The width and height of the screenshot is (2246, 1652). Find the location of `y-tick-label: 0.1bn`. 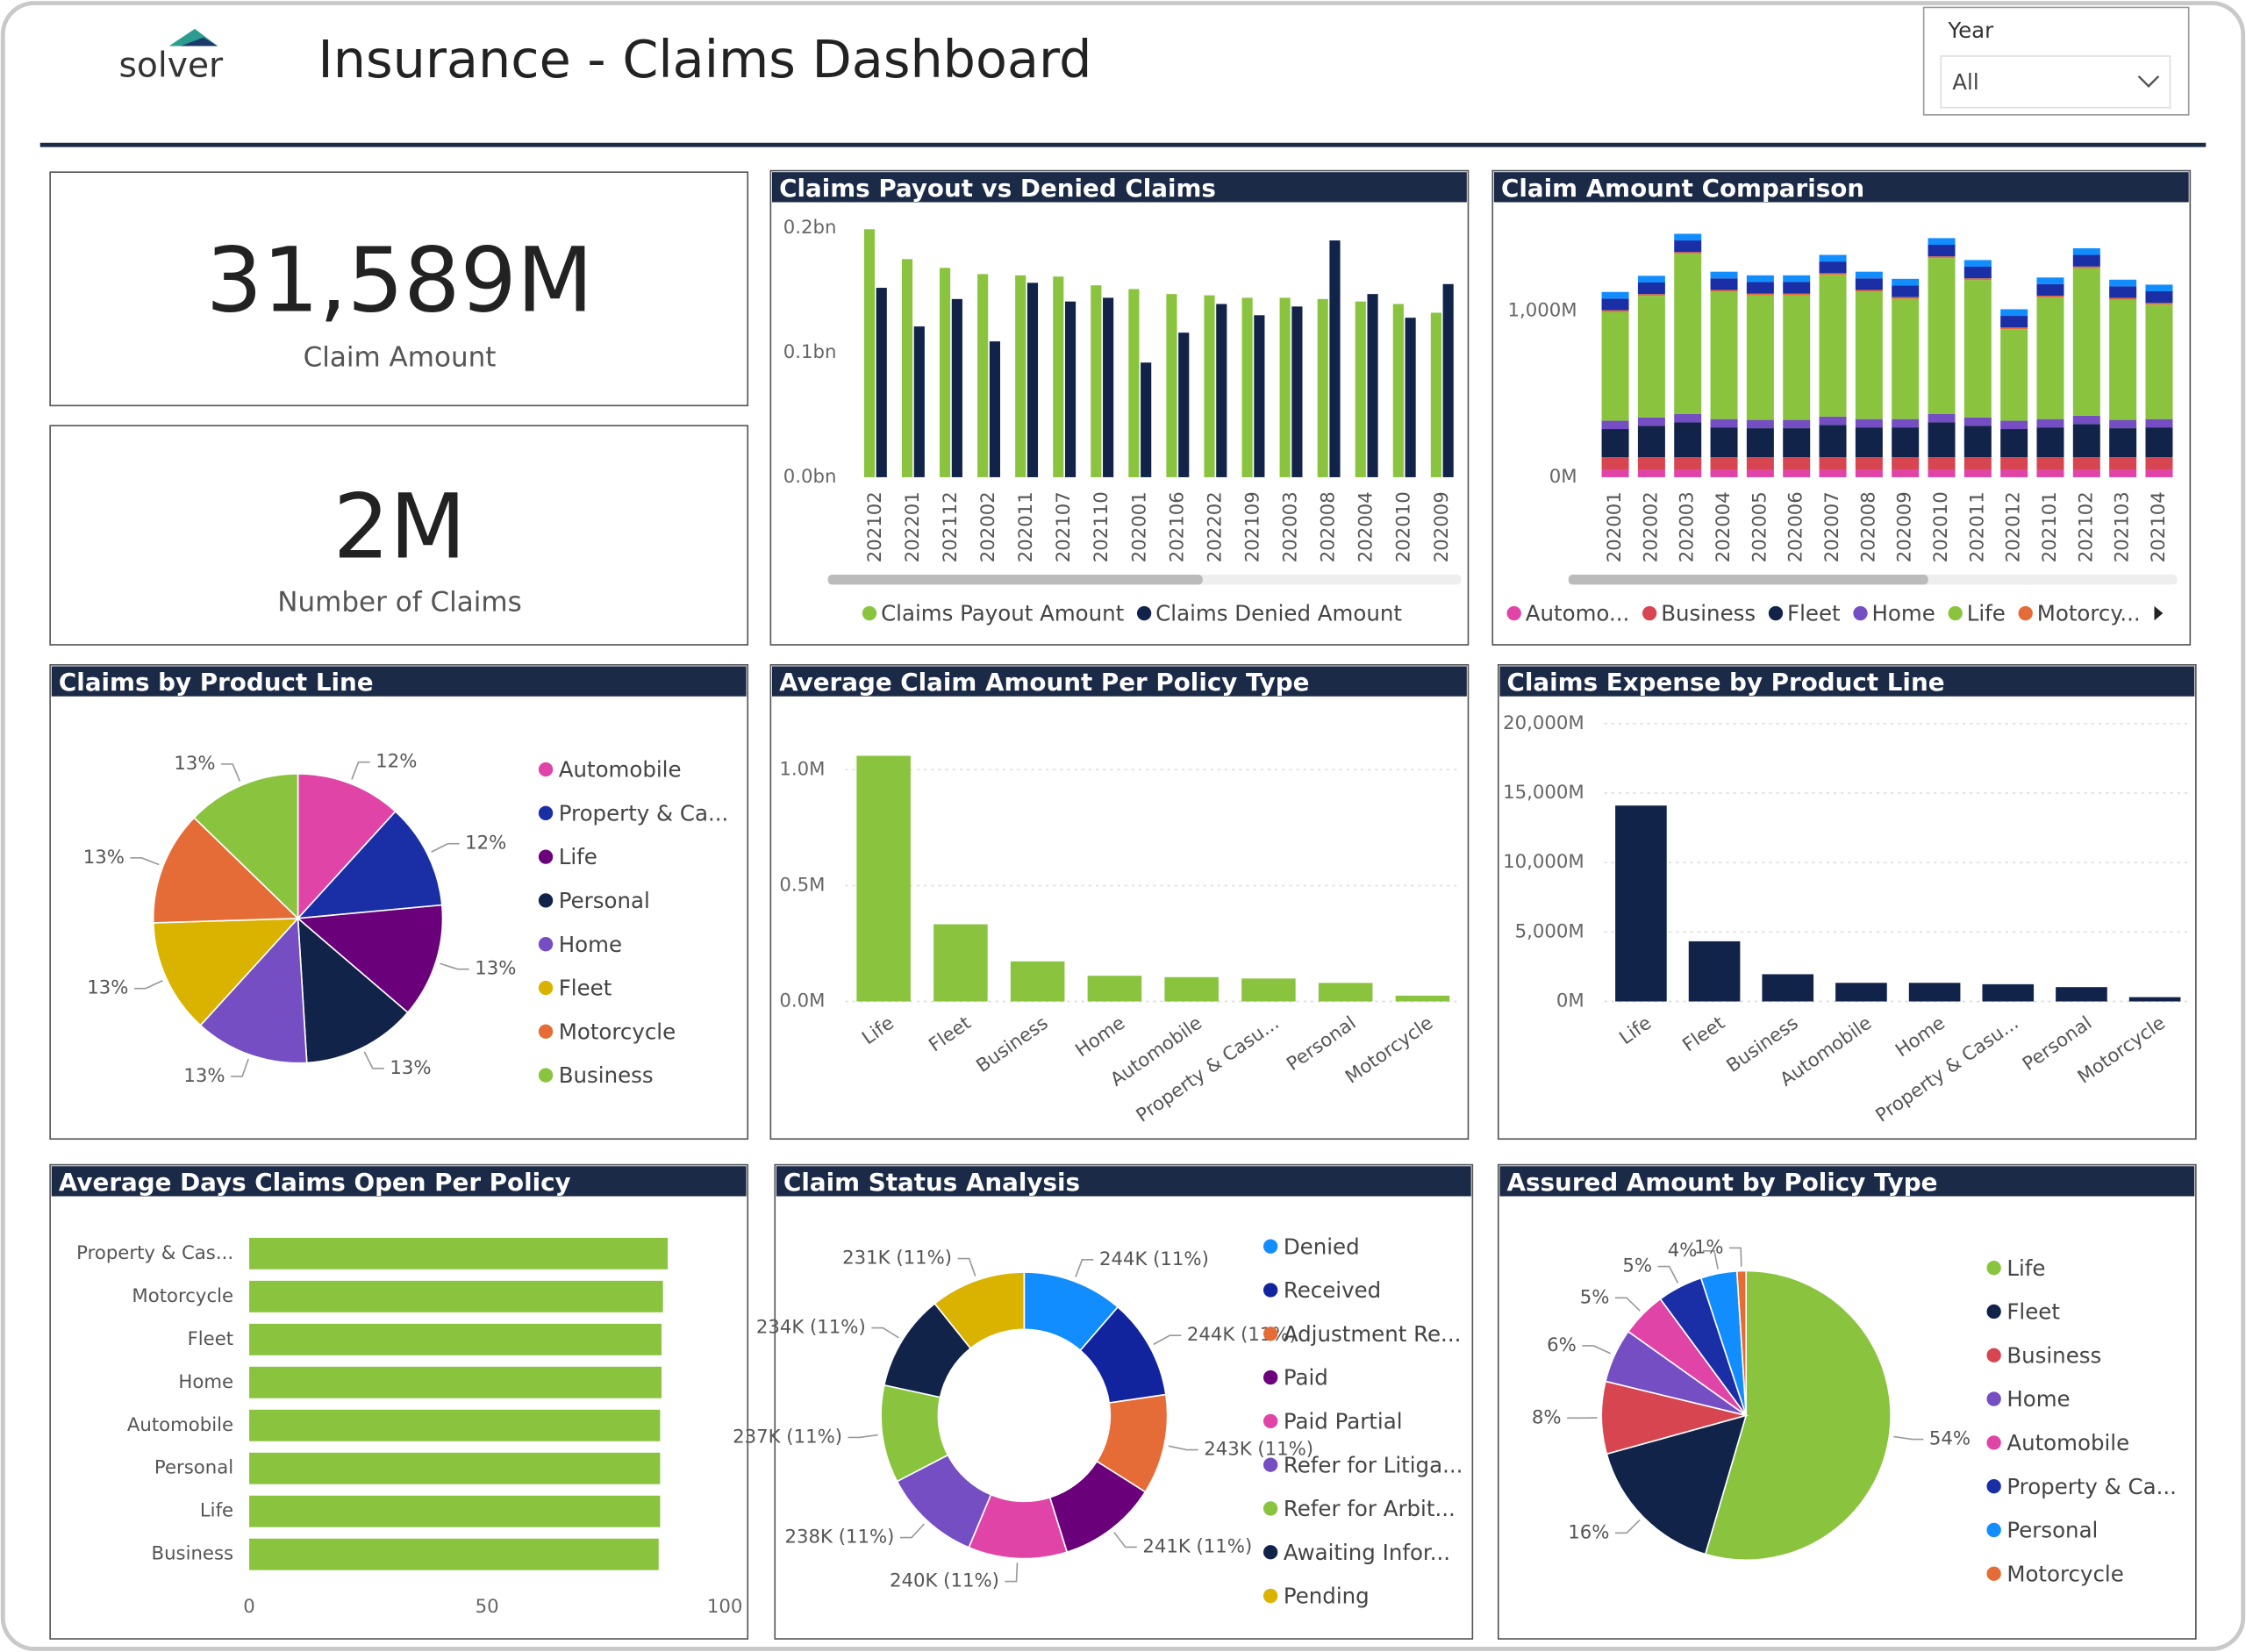

y-tick-label: 0.1bn is located at coordinates (810, 352).